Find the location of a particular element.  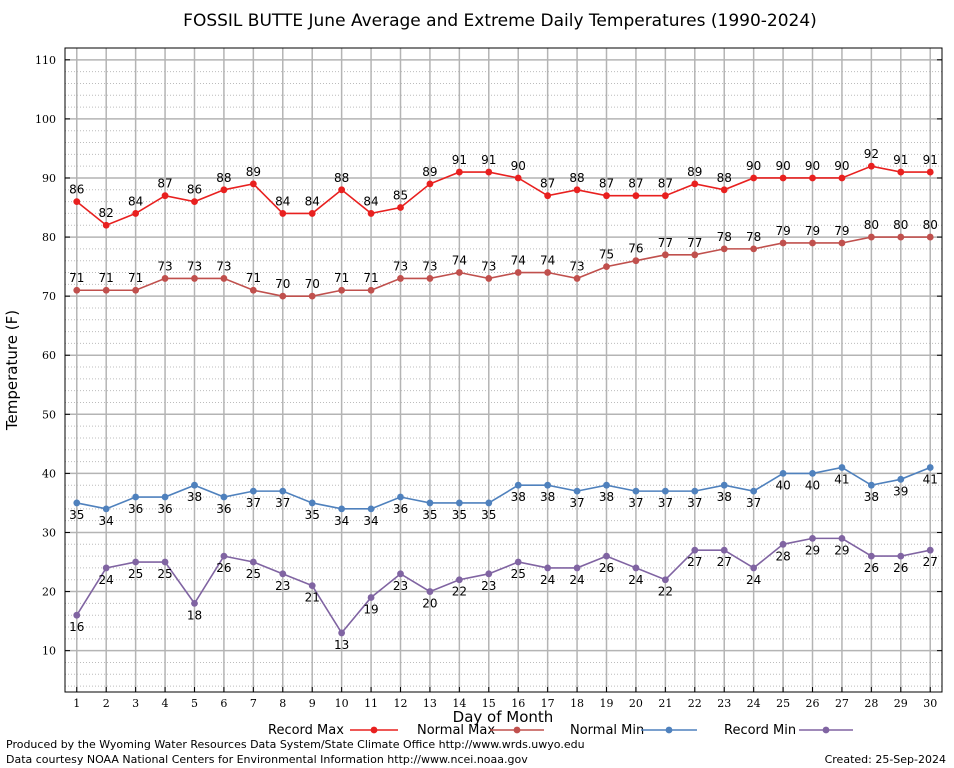

record-max-data-label: 92 is located at coordinates (871, 154).